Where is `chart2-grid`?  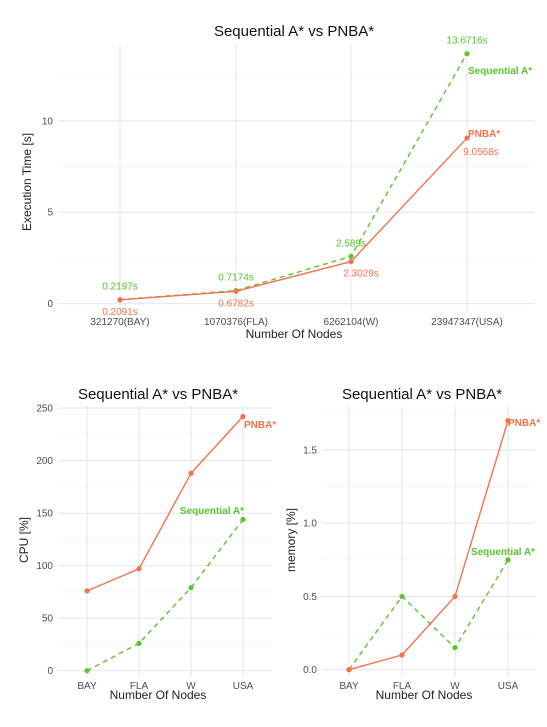
chart2-grid is located at coordinates (165, 541).